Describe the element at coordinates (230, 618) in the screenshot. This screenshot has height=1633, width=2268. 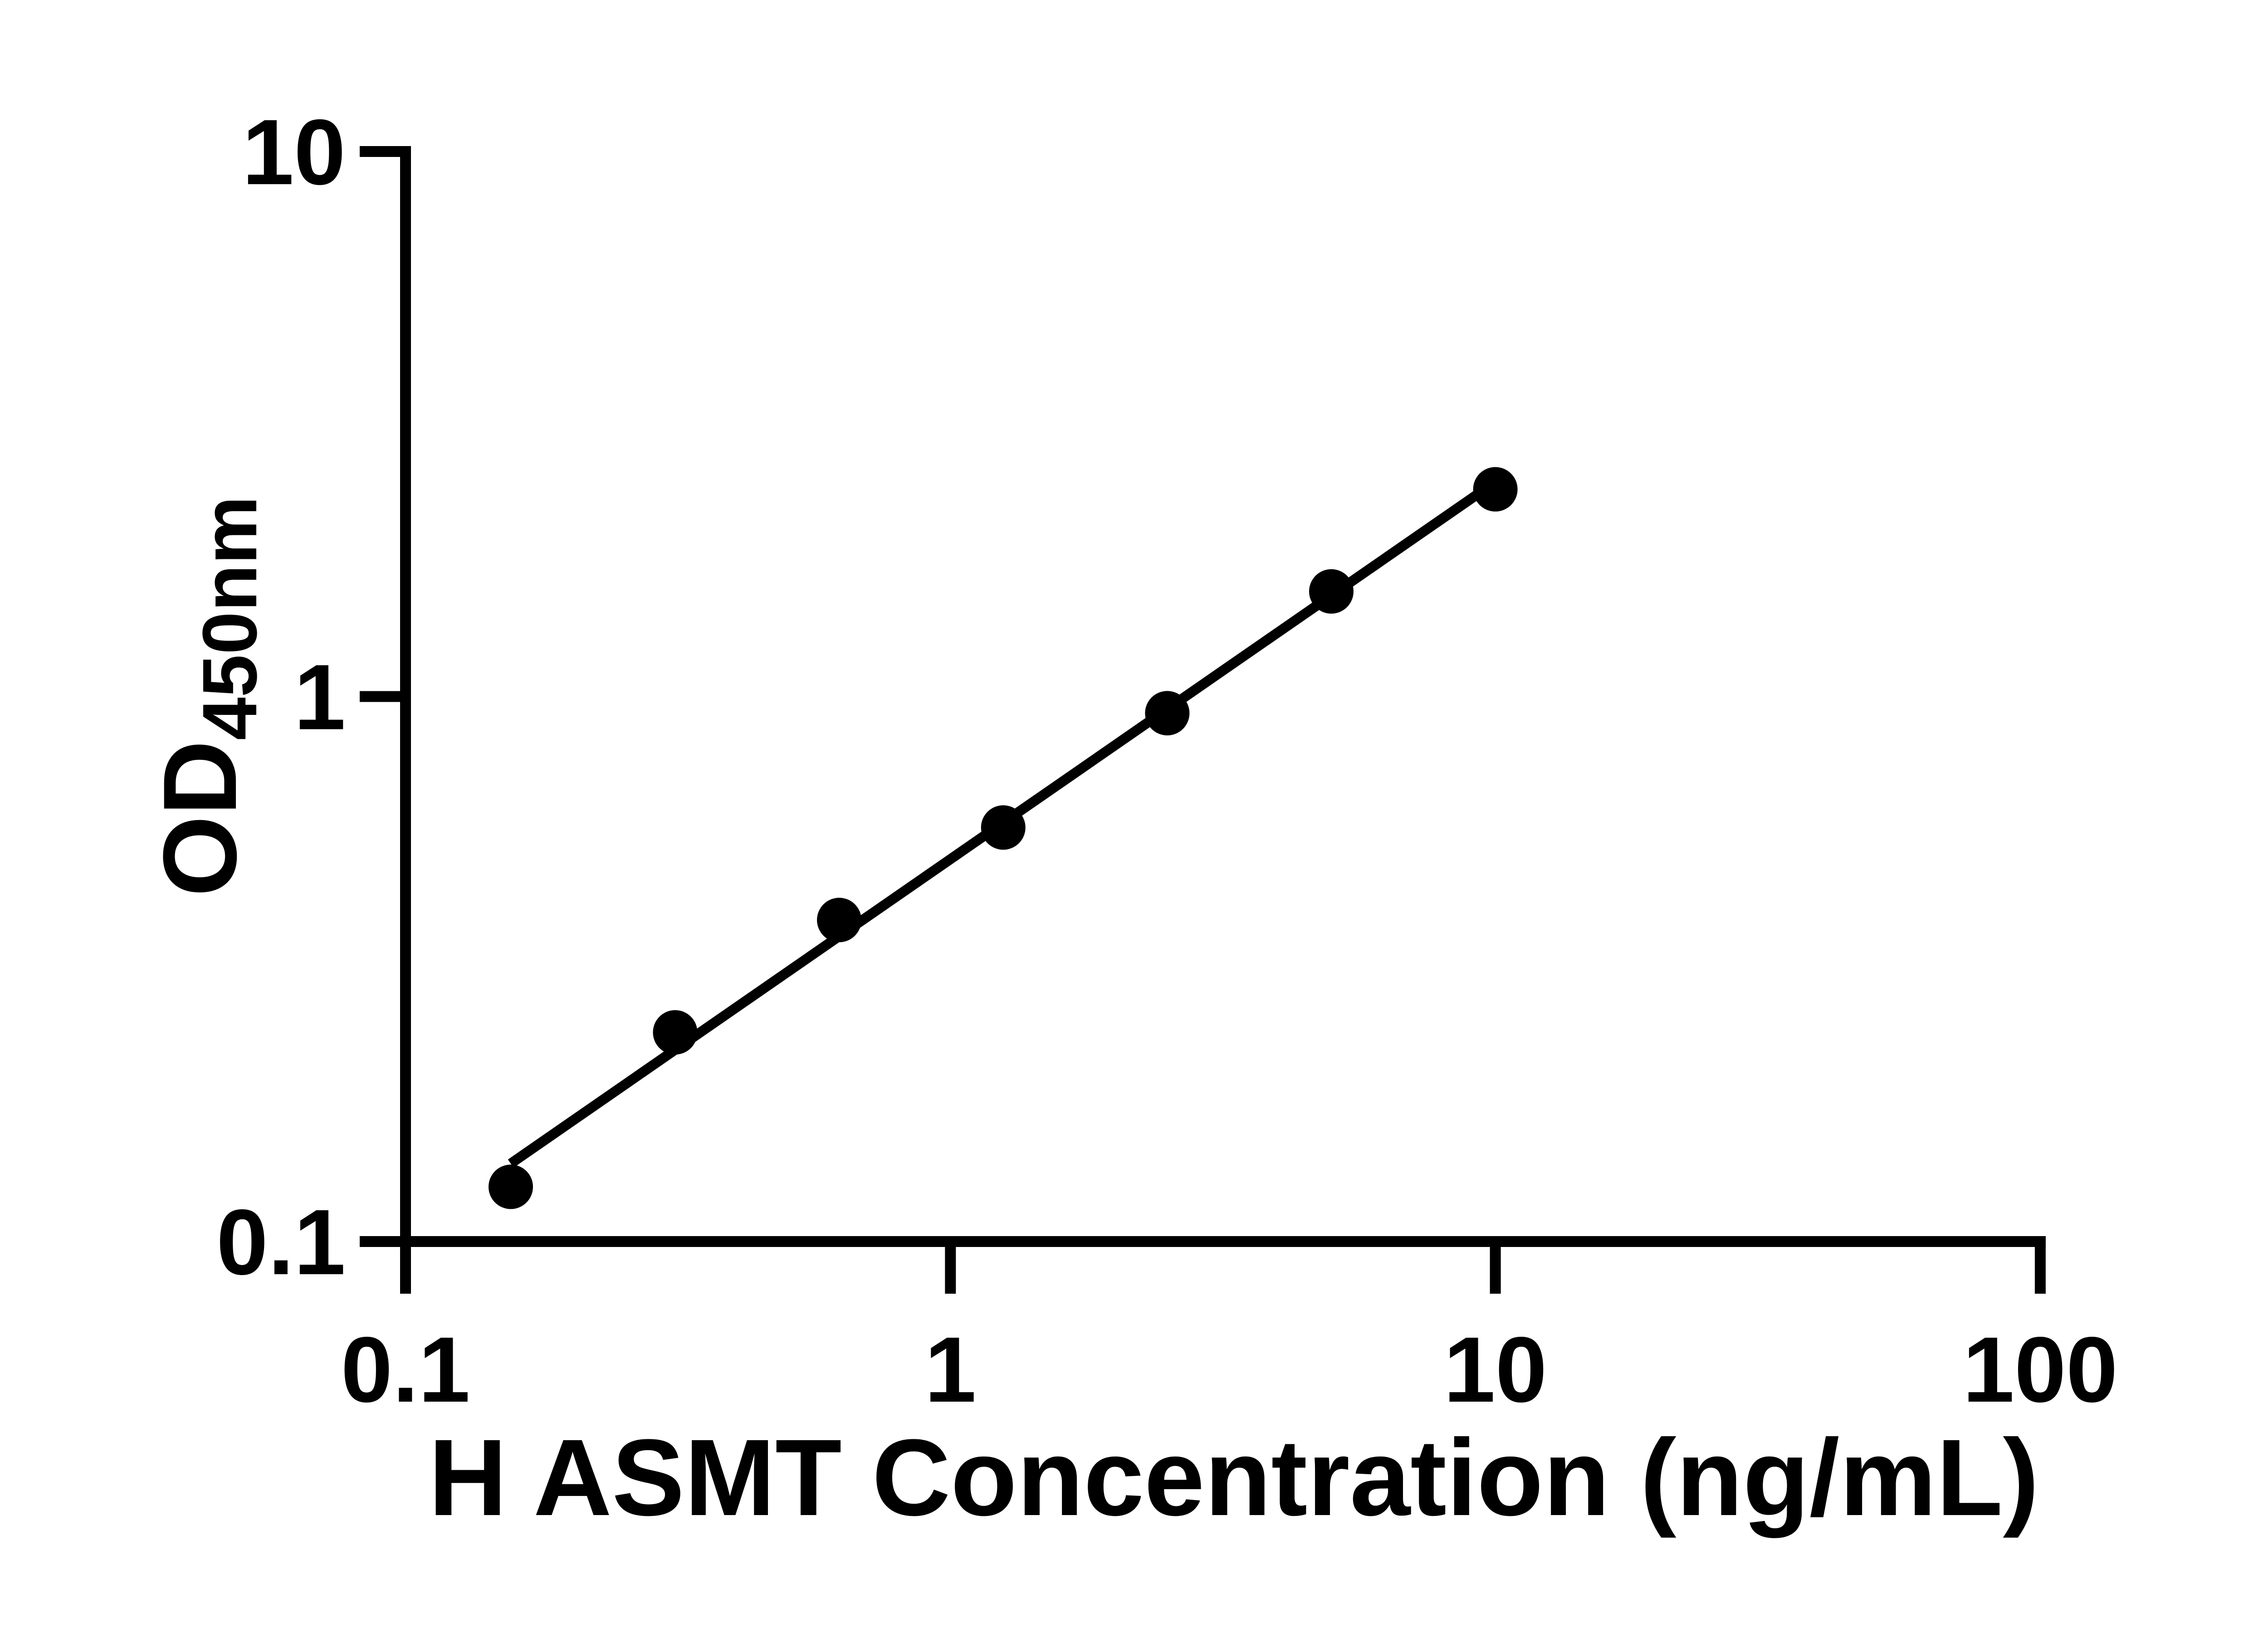
I see `y-axis-title-subscript: 450nm` at that location.